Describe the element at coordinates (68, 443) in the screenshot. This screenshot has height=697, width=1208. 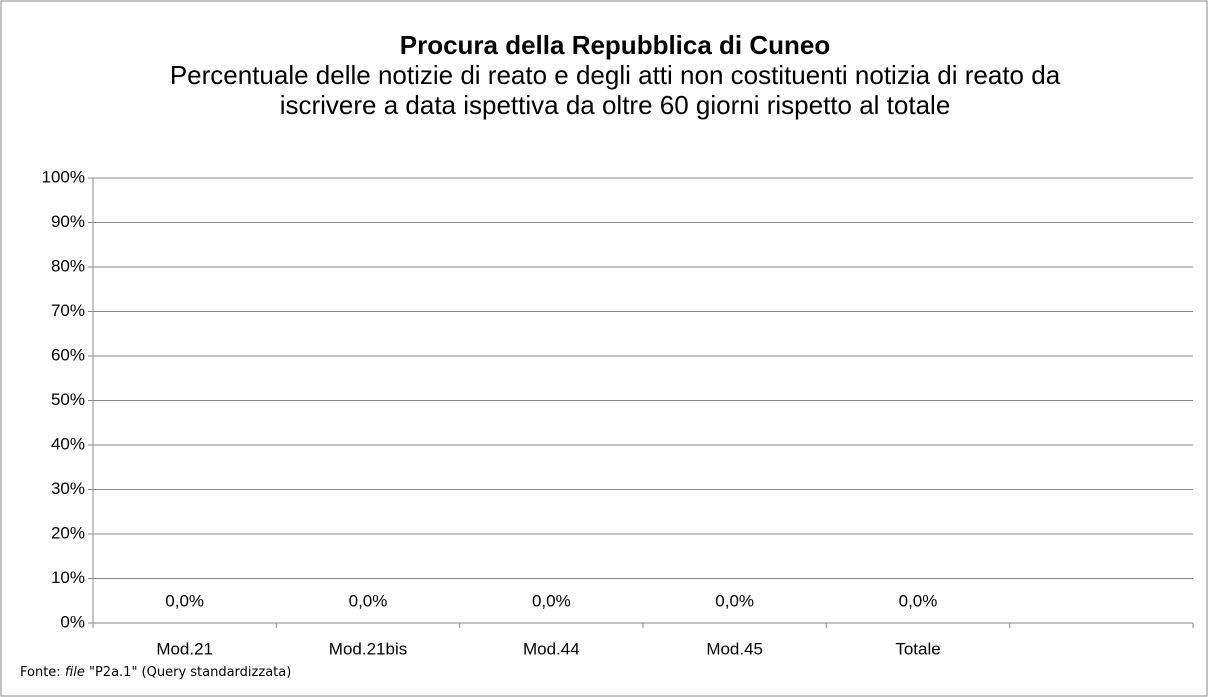
I see `y-tick-label: 40%` at that location.